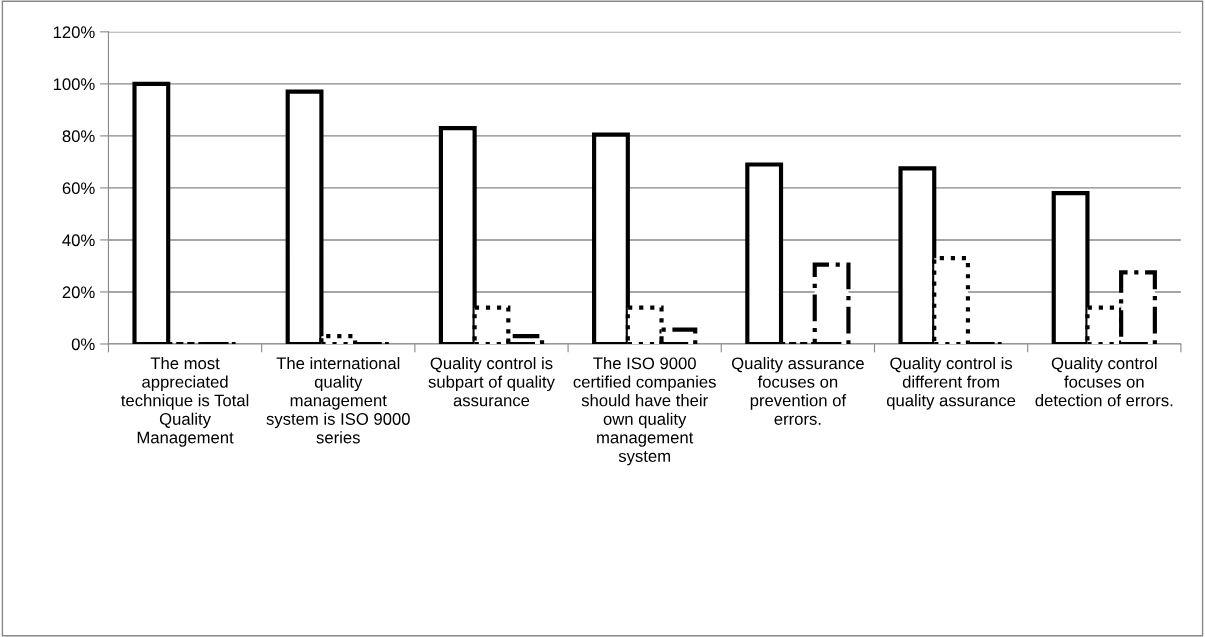 The image size is (1205, 637). Describe the element at coordinates (78, 292) in the screenshot. I see `y-tick-label: 20%` at that location.